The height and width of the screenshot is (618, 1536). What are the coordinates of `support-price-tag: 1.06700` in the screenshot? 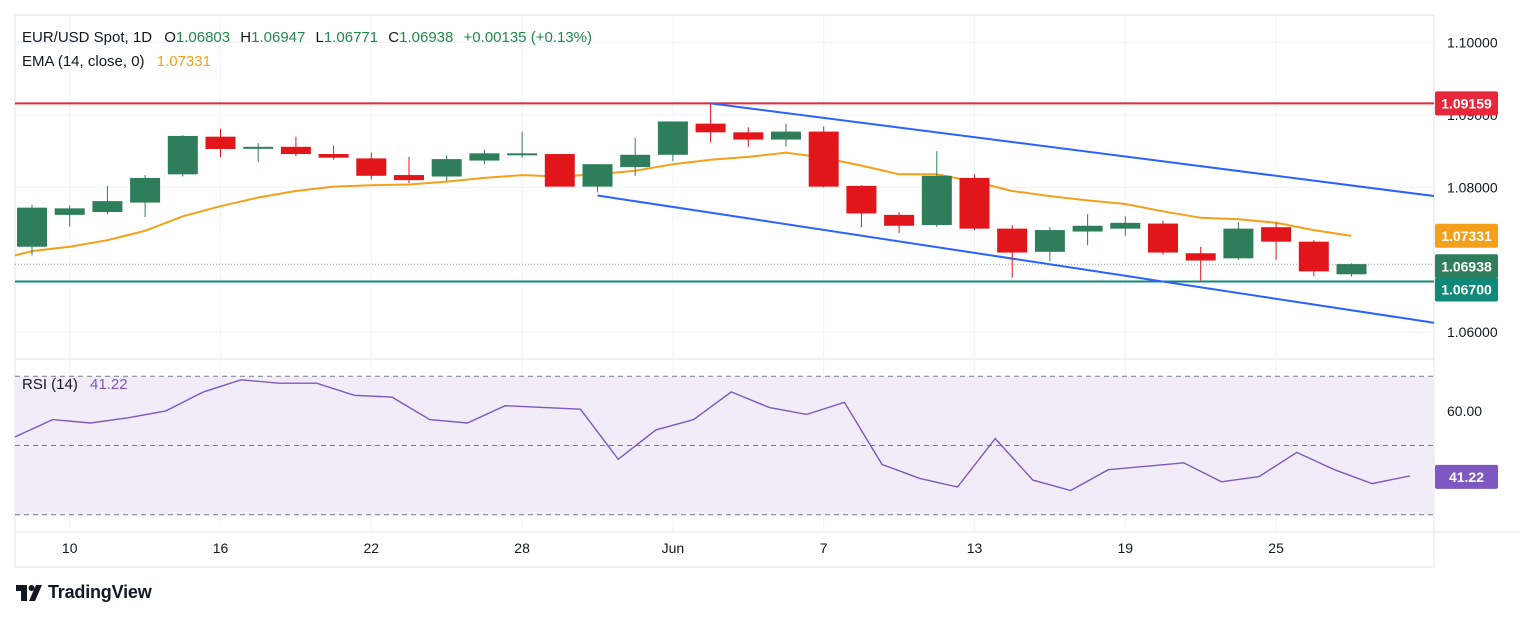 It's located at (1466, 289).